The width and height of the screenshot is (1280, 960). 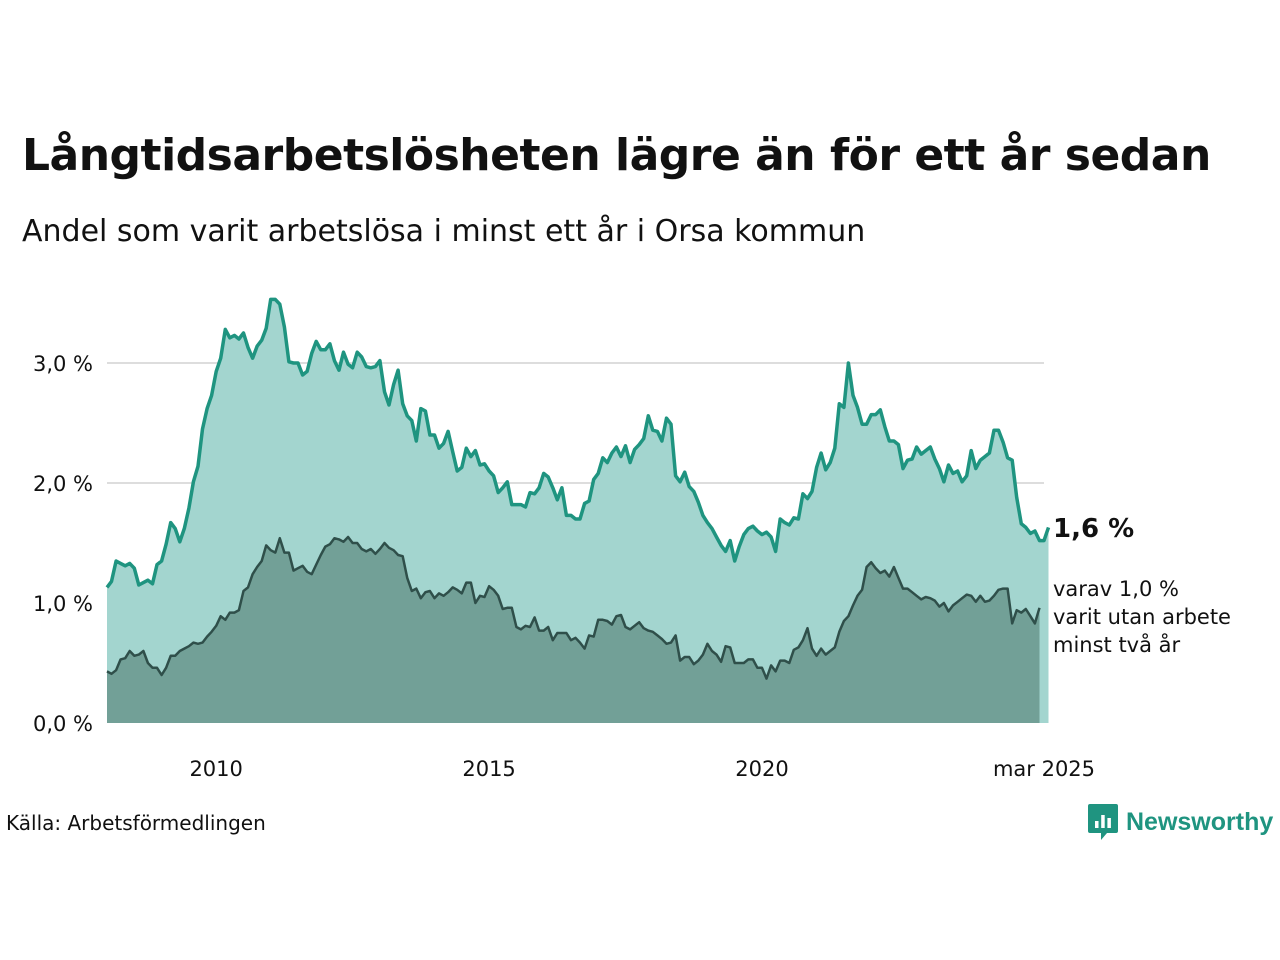 What do you see at coordinates (63, 484) in the screenshot?
I see `y-tick-label: 2,0 %` at bounding box center [63, 484].